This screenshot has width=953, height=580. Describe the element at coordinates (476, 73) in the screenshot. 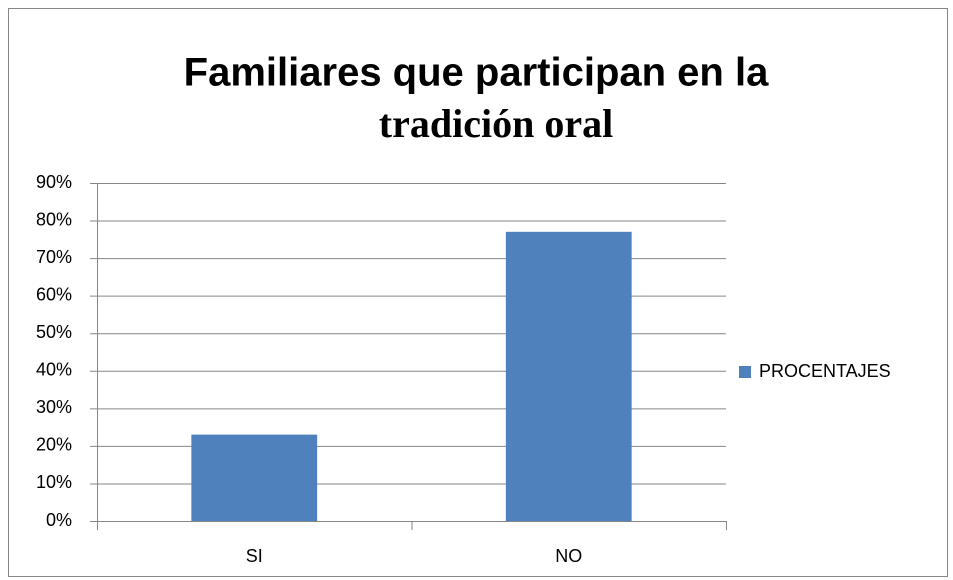

I see `chart-title: Familiares que participan en la` at that location.